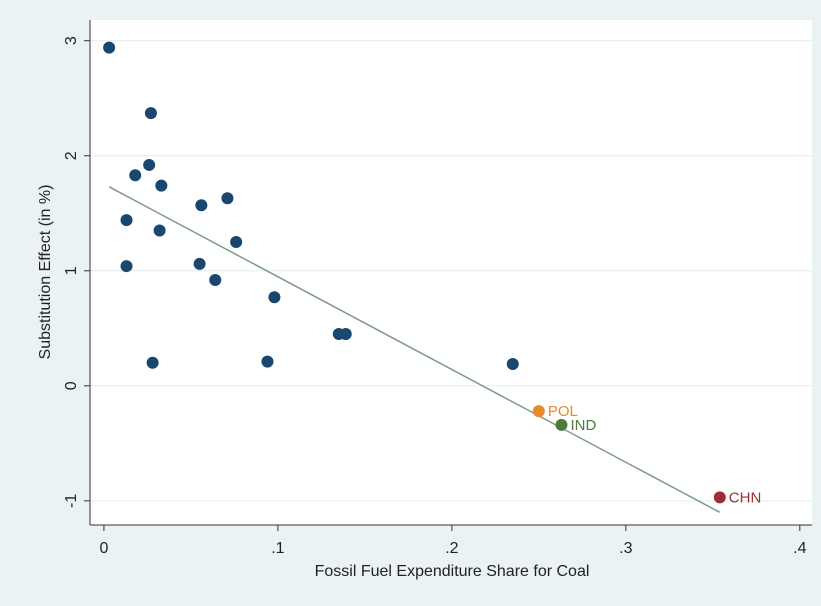  I want to click on y-tick-label: -1, so click(71, 501).